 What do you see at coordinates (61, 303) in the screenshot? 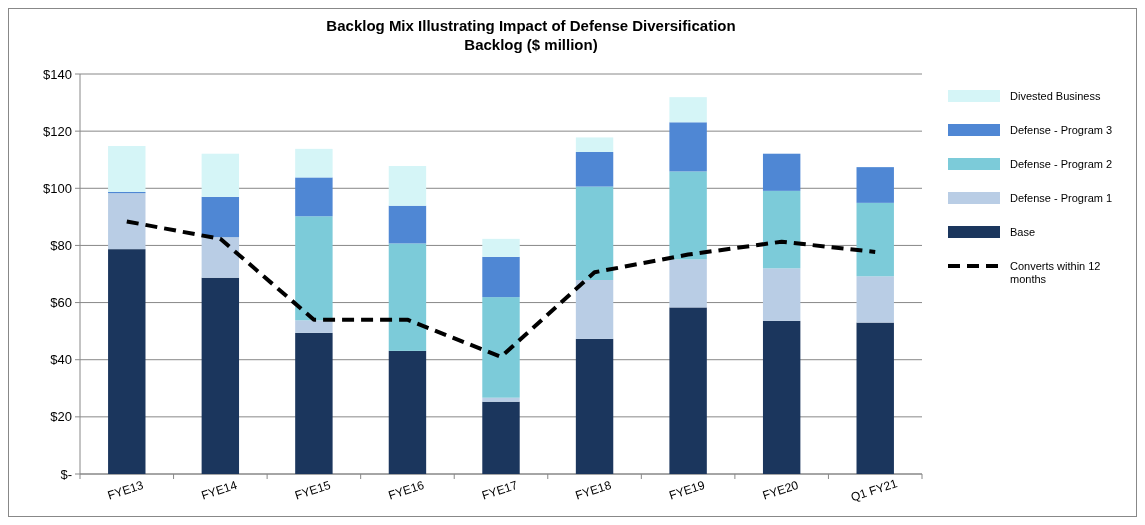
I see `y-tick-label: $60` at bounding box center [61, 303].